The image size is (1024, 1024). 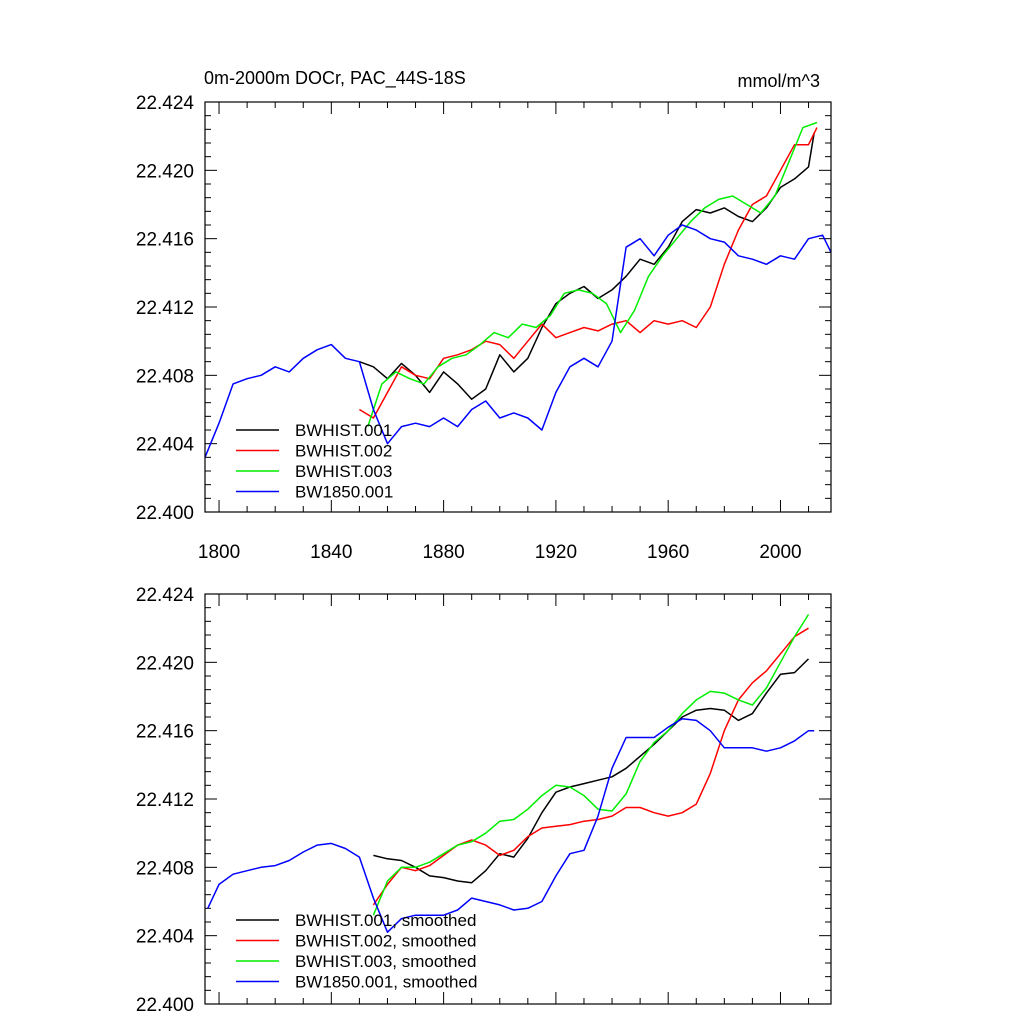 What do you see at coordinates (343, 471) in the screenshot?
I see `legend-entry: BWHIST.003` at bounding box center [343, 471].